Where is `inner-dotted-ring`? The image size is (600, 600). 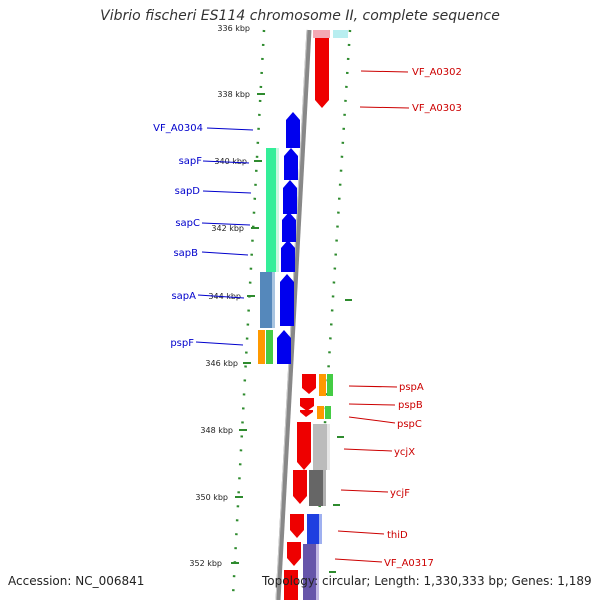 inner-dotted-ring is located at coordinates (248, 313).